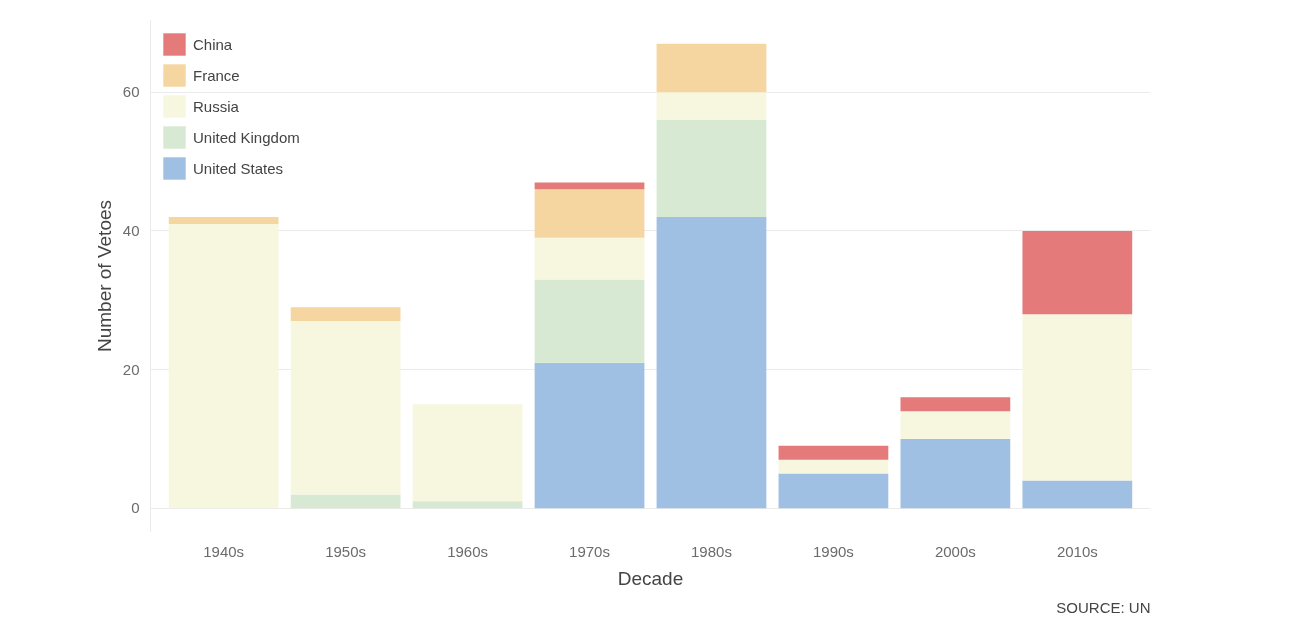 Image resolution: width=1299 pixels, height=630 pixels. I want to click on x-tick-label: 1970s, so click(589, 551).